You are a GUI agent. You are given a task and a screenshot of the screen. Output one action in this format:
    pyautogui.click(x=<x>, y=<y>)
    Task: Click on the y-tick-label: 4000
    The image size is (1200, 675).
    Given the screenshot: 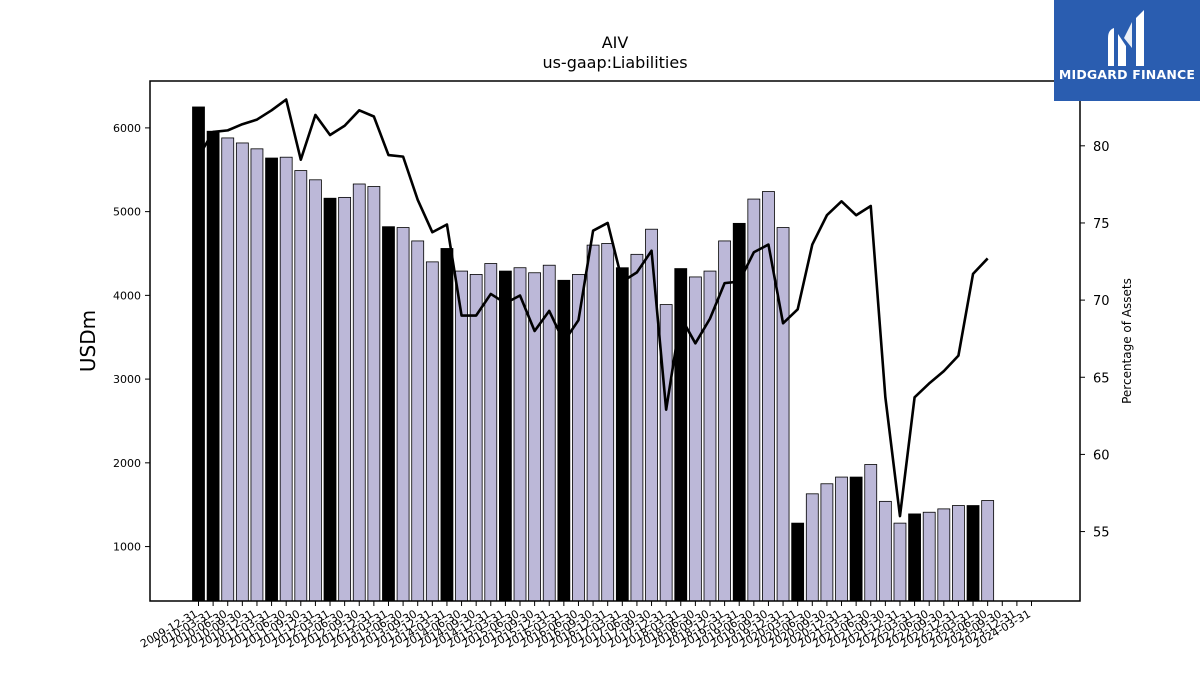 What is the action you would take?
    pyautogui.click(x=127, y=295)
    